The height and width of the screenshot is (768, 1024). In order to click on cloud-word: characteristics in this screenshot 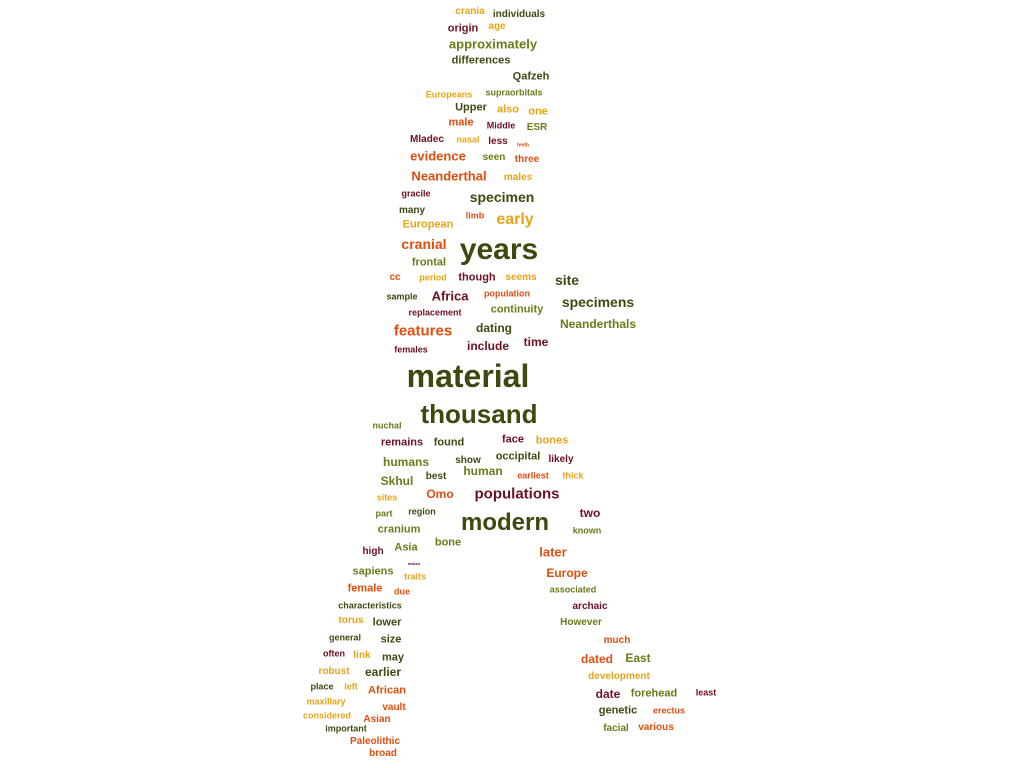, I will do `click(370, 605)`.